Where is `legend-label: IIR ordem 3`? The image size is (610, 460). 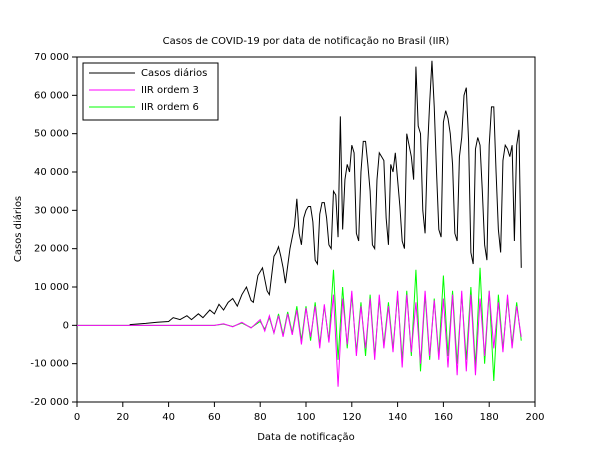 legend-label: IIR ordem 3 is located at coordinates (170, 90).